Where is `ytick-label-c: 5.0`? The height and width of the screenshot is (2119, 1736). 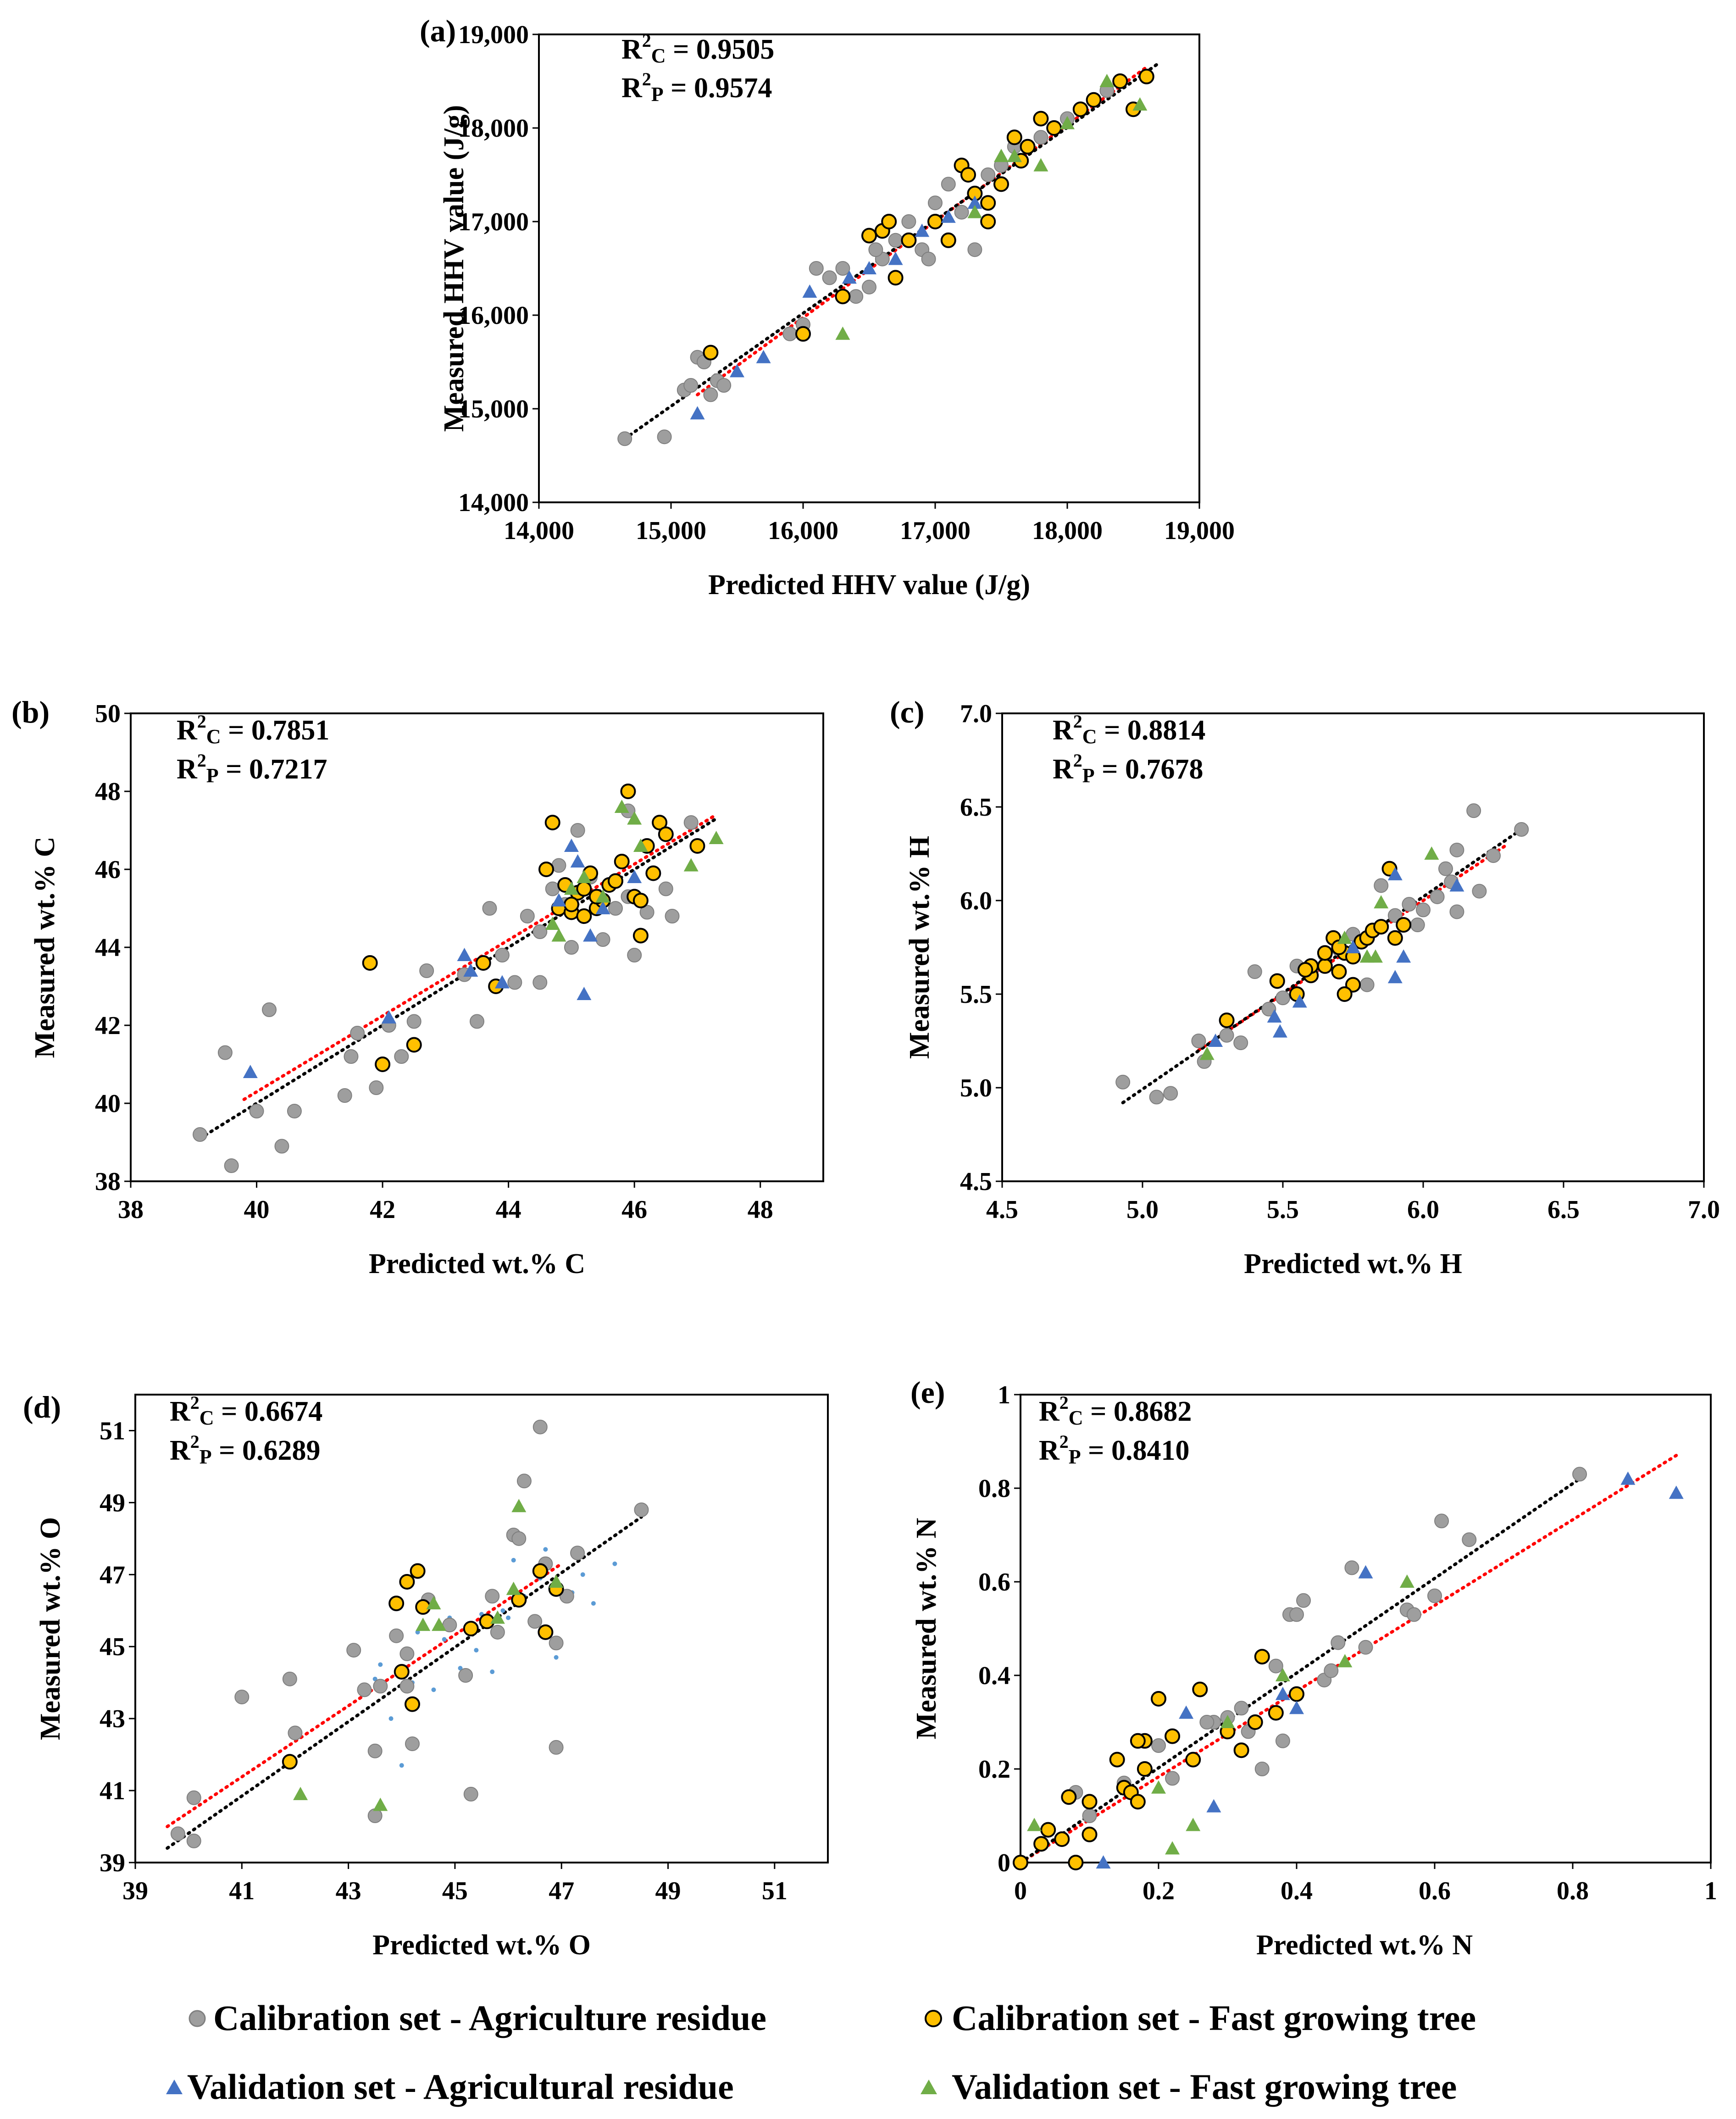 ytick-label-c: 5.0 is located at coordinates (976, 1088).